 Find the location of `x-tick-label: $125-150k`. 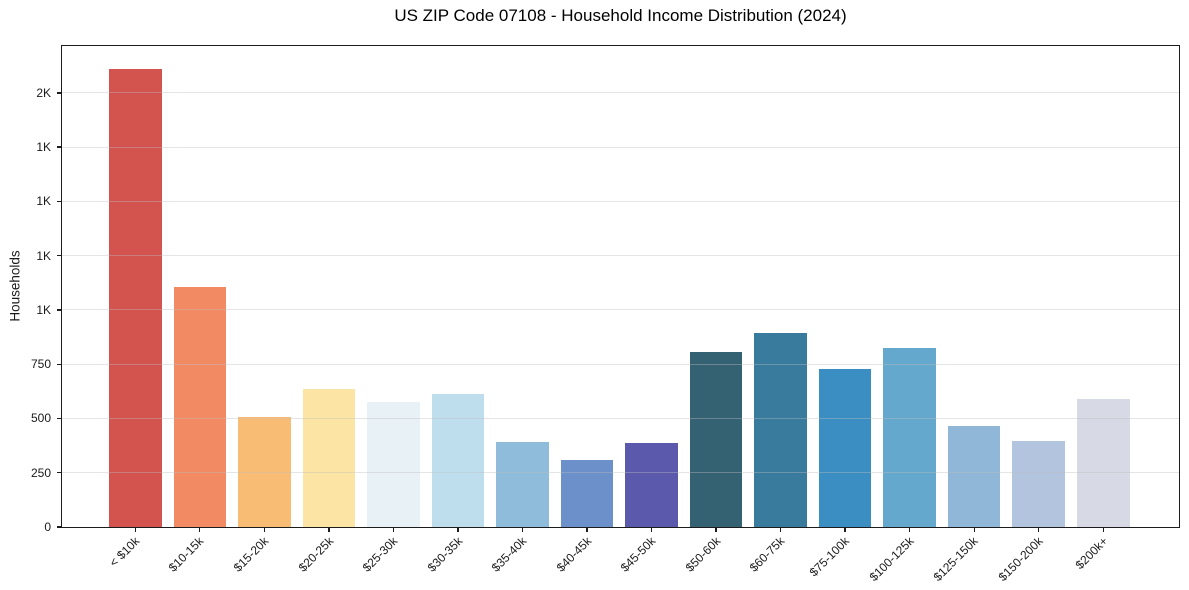

x-tick-label: $125-150k is located at coordinates (956, 559).